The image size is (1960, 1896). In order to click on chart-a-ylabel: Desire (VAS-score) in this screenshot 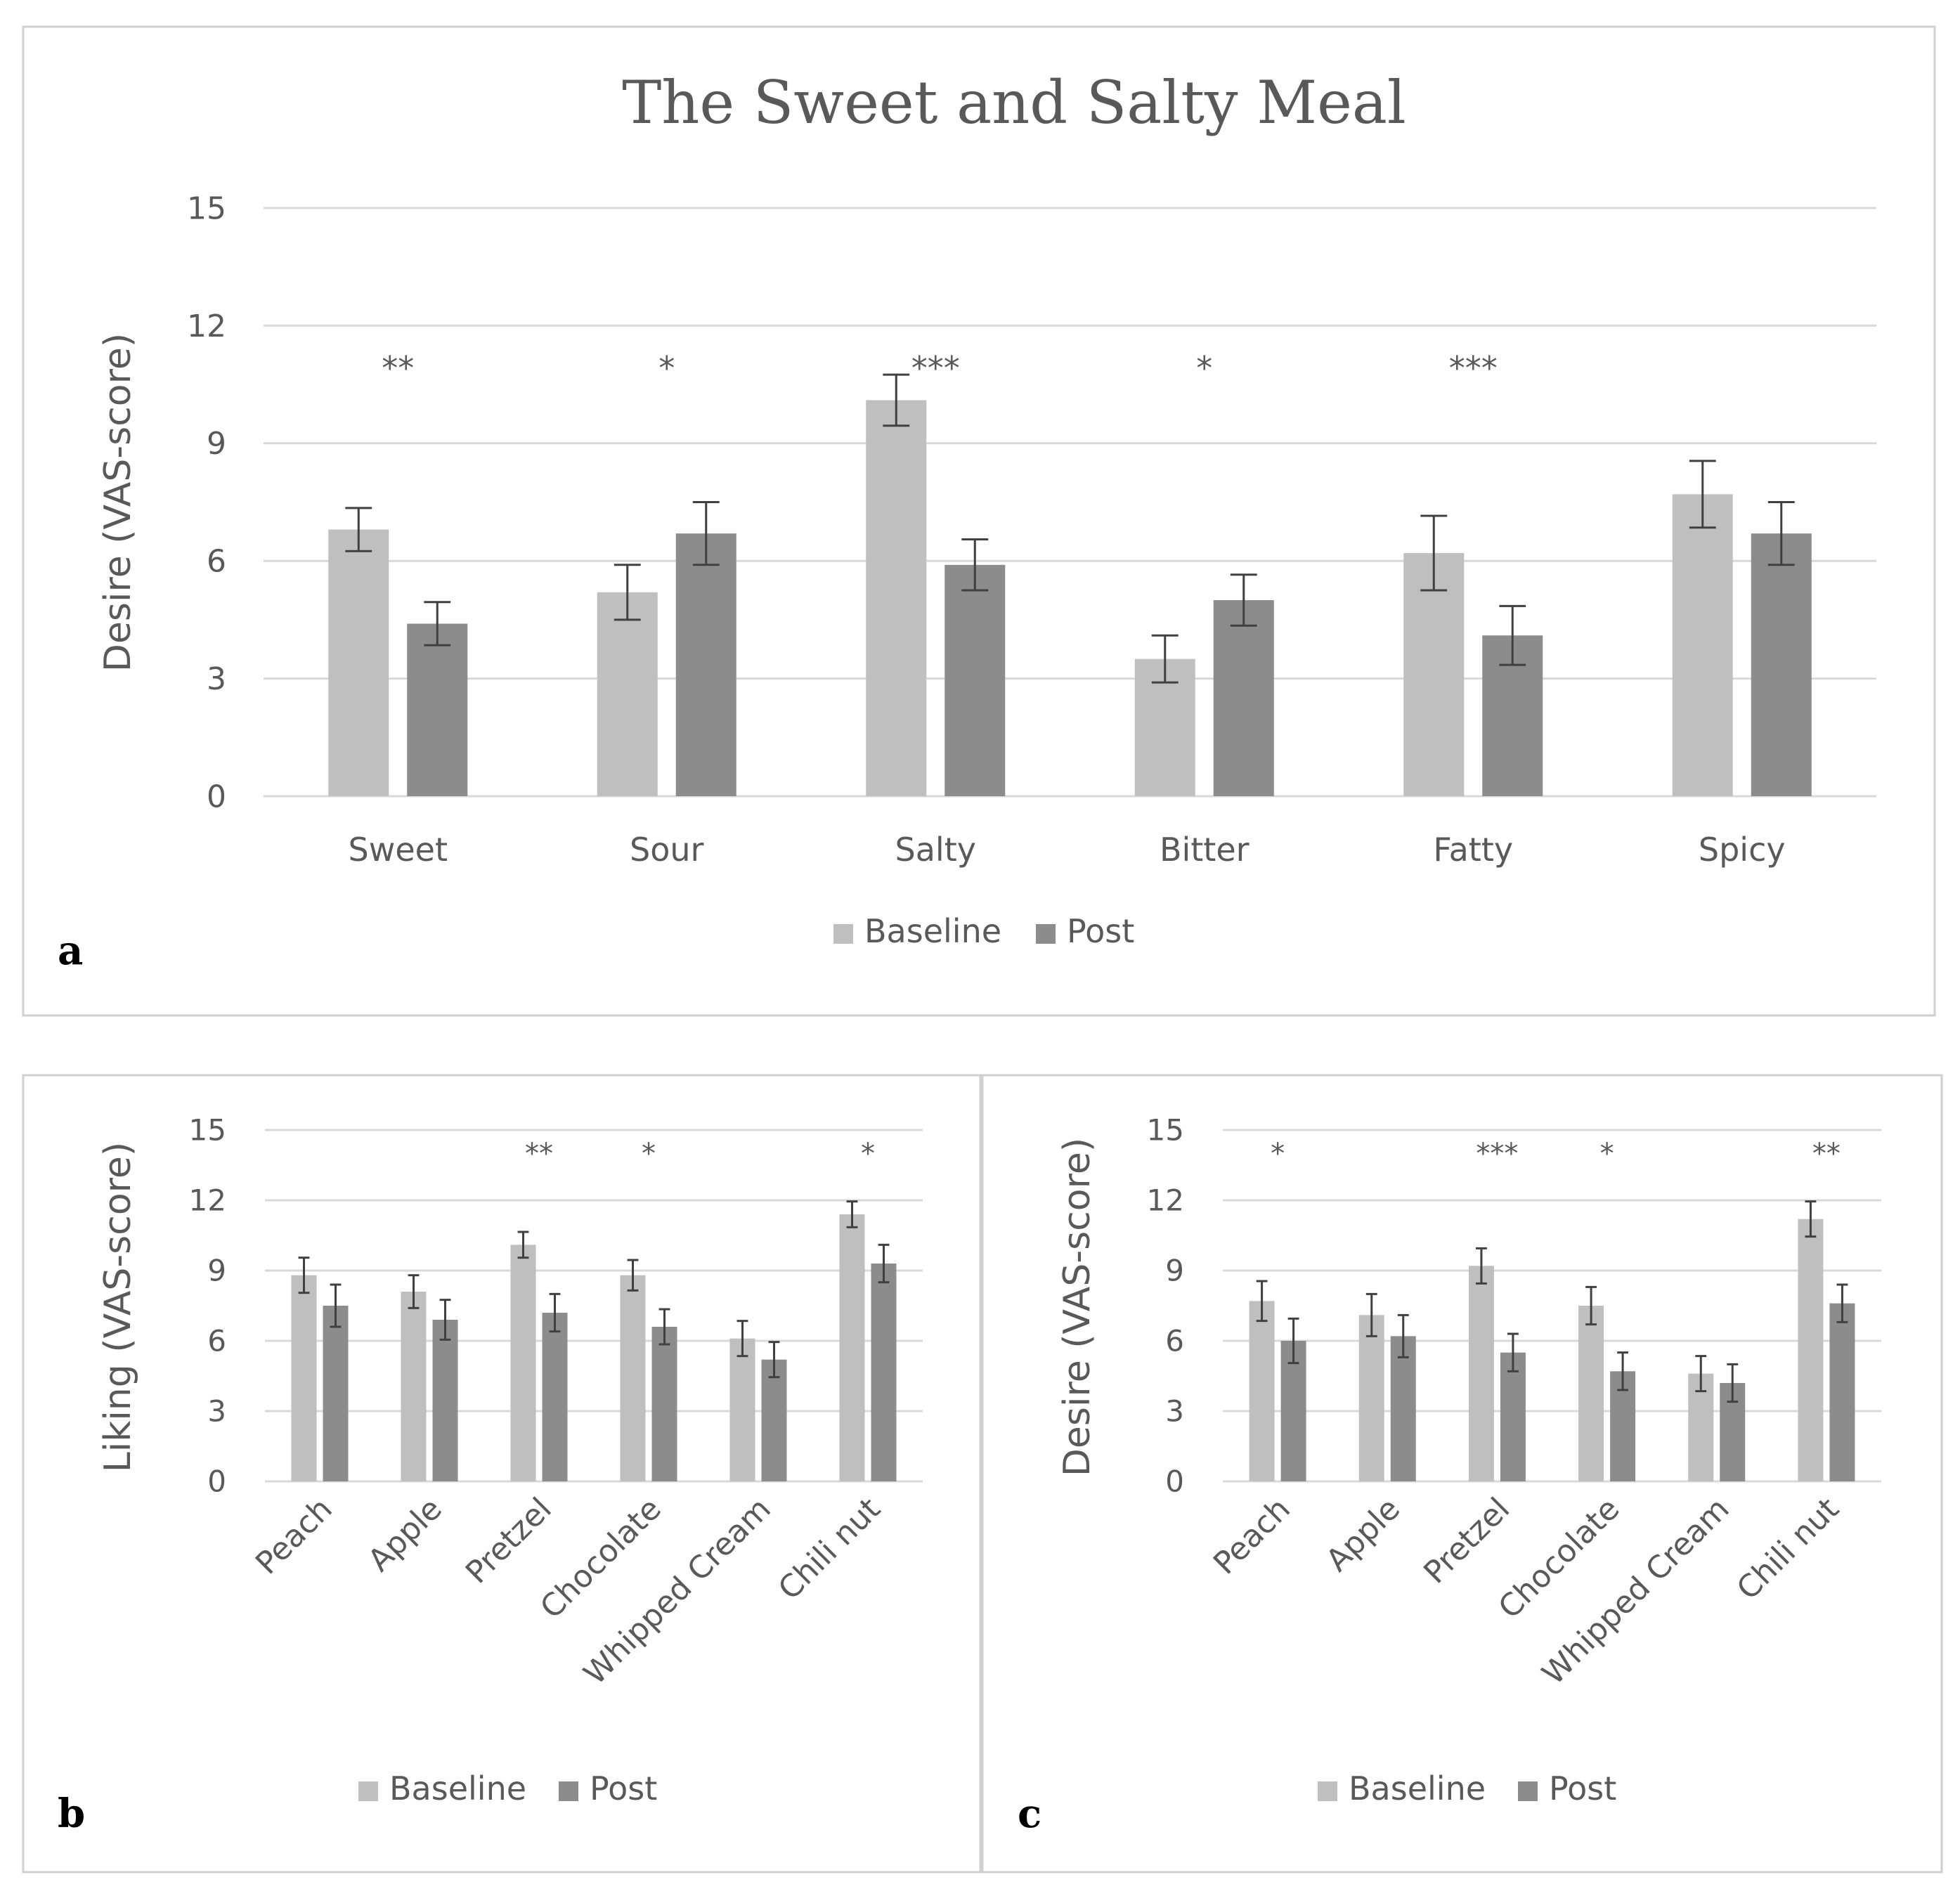, I will do `click(118, 503)`.